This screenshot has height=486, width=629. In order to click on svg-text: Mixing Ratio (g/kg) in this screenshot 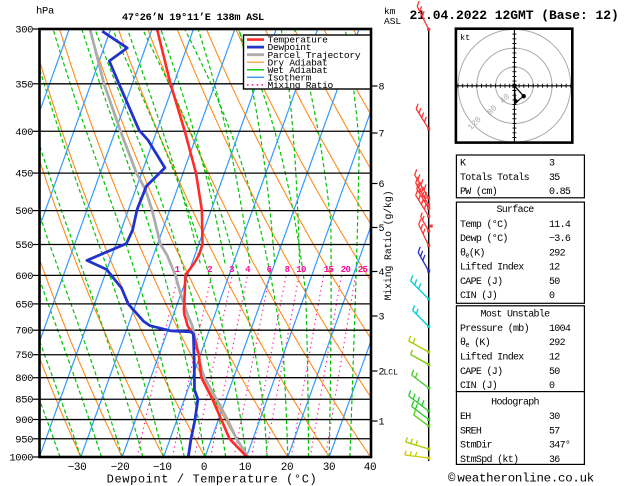, I will do `click(388, 246)`.